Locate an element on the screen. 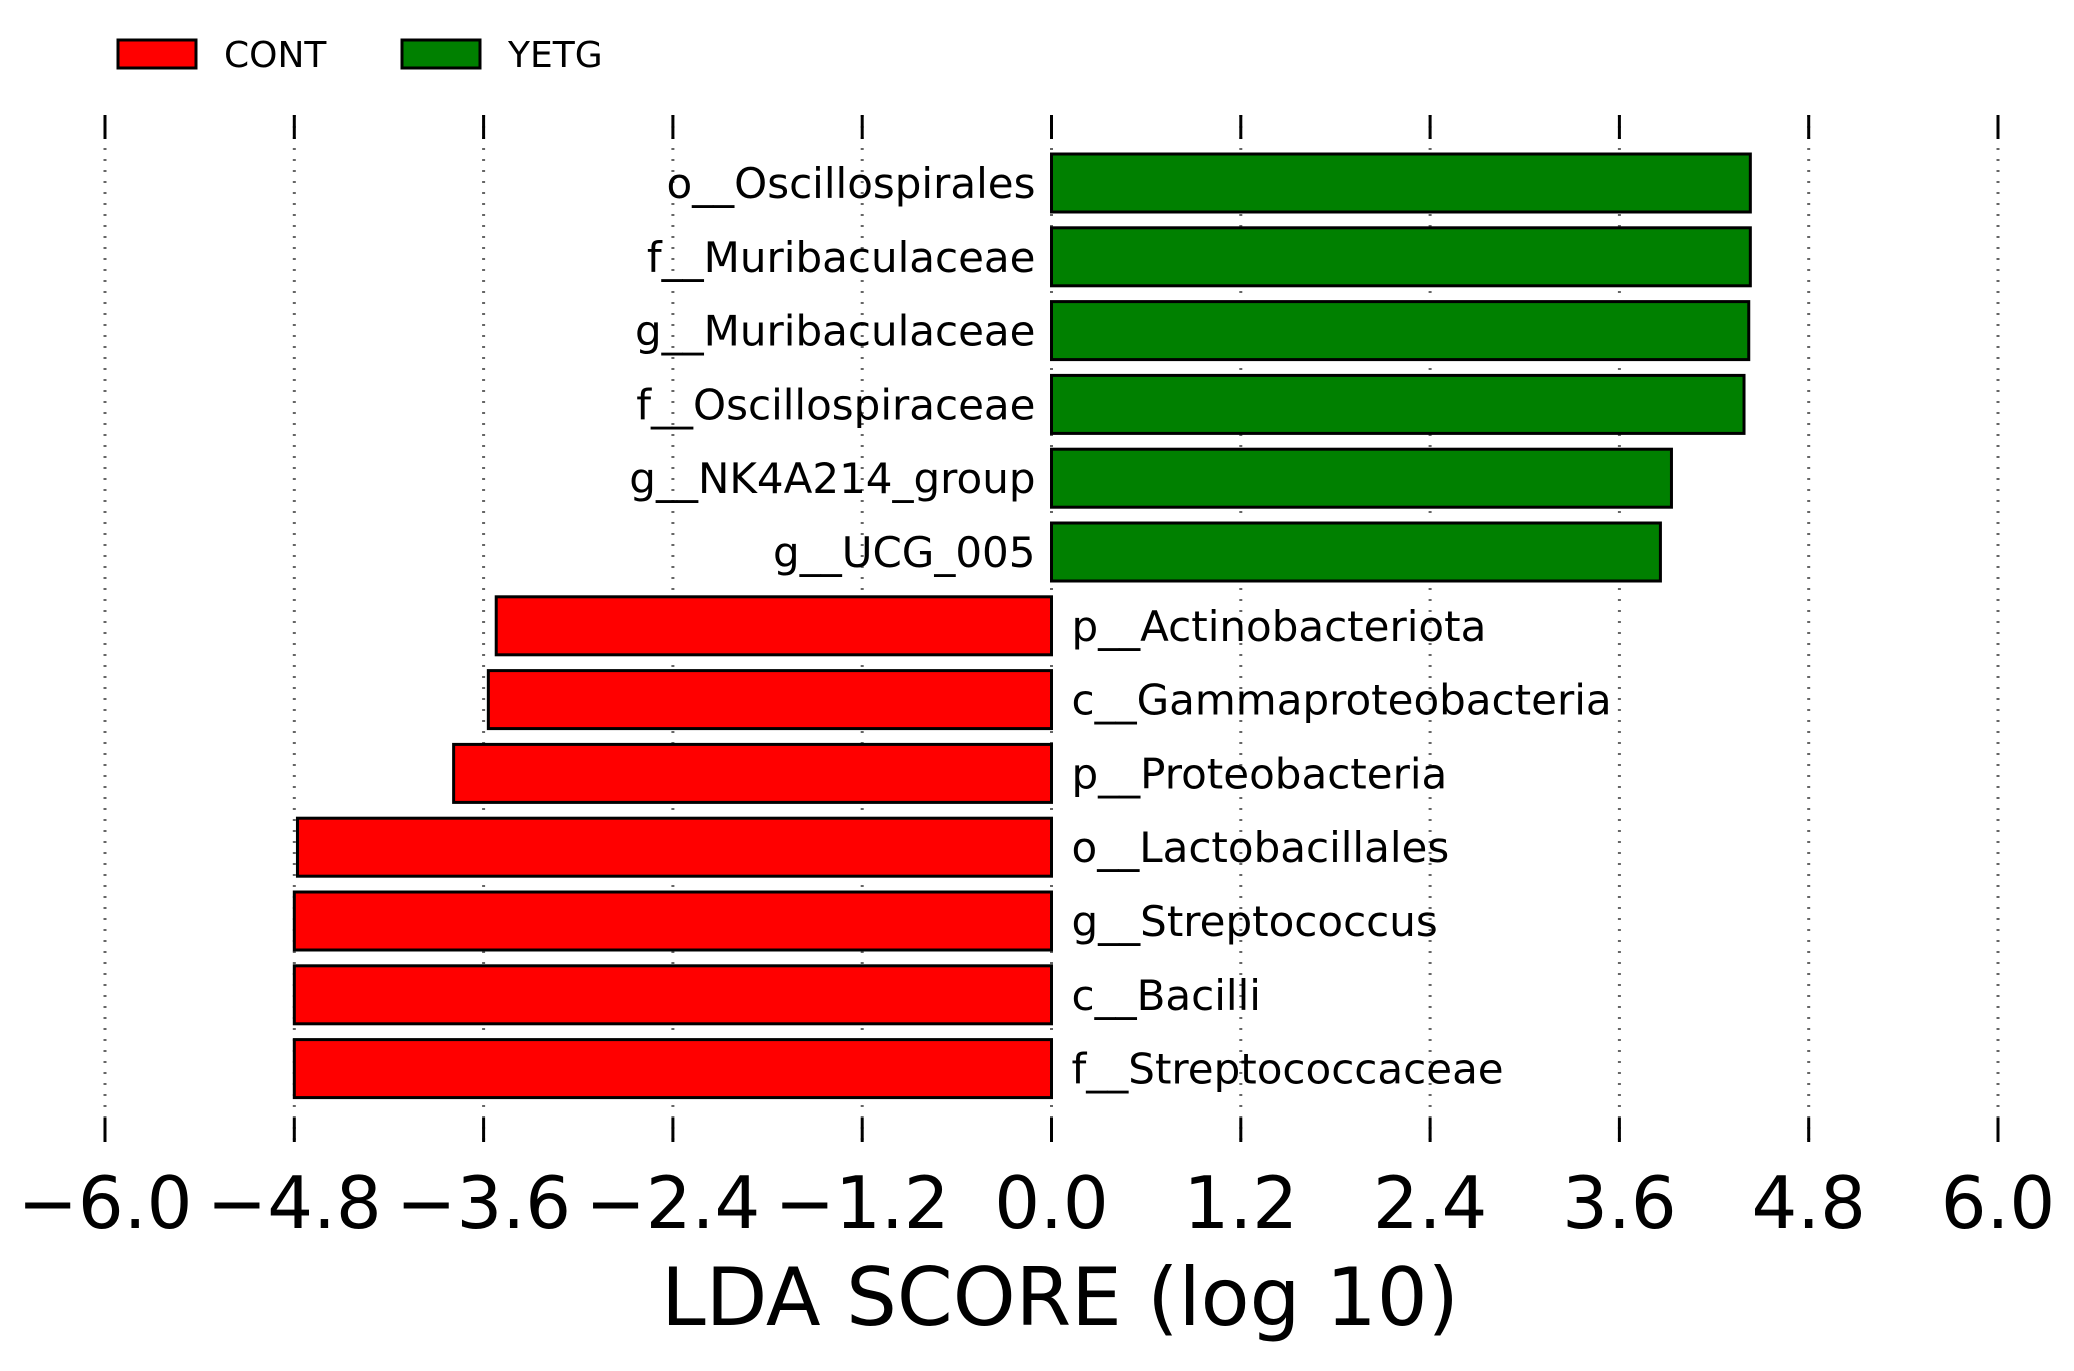 This screenshot has height=1371, width=2074. bar-label: o__Lactobacillales is located at coordinates (1261, 847).